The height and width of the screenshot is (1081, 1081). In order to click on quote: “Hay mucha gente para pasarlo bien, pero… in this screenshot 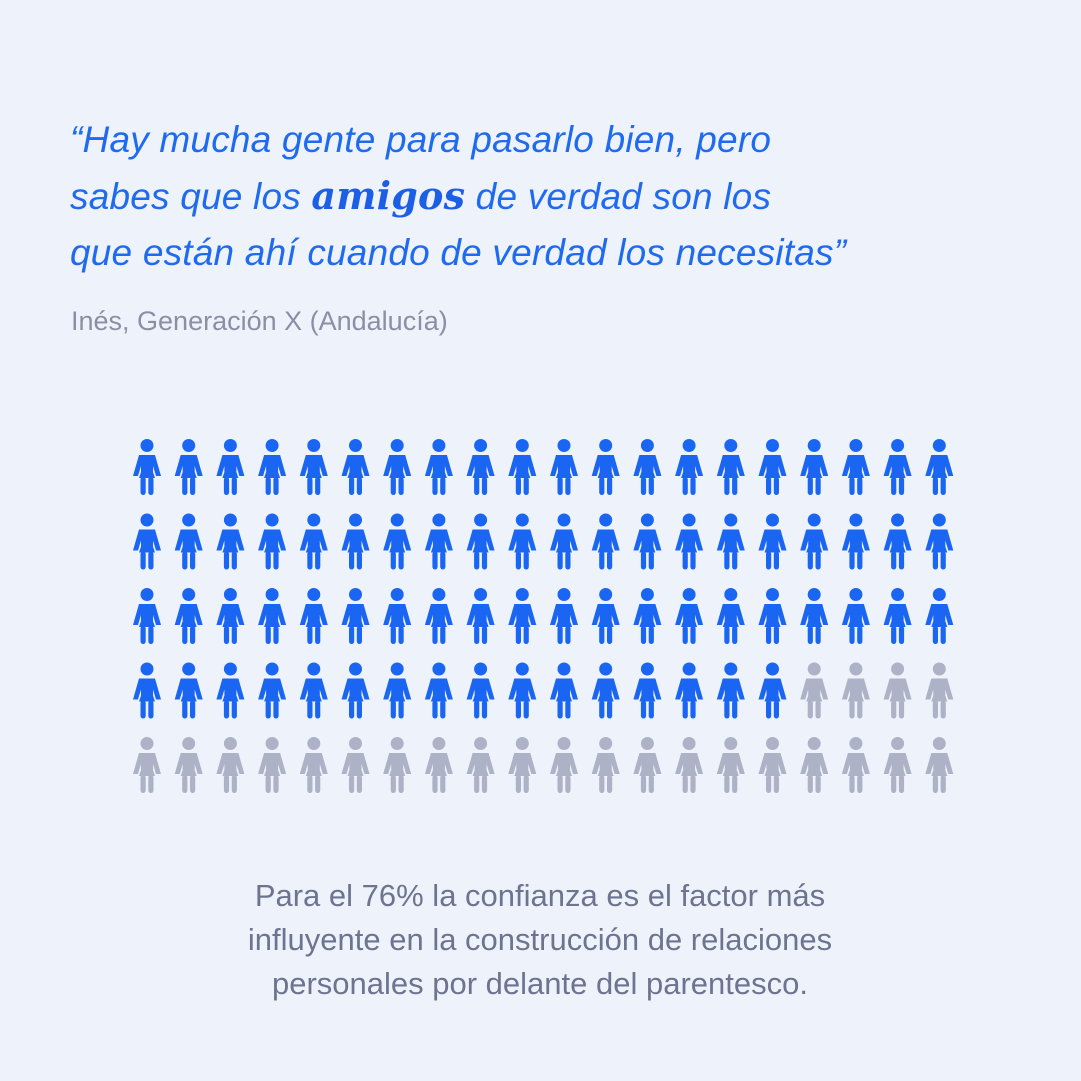, I will do `click(560, 196)`.